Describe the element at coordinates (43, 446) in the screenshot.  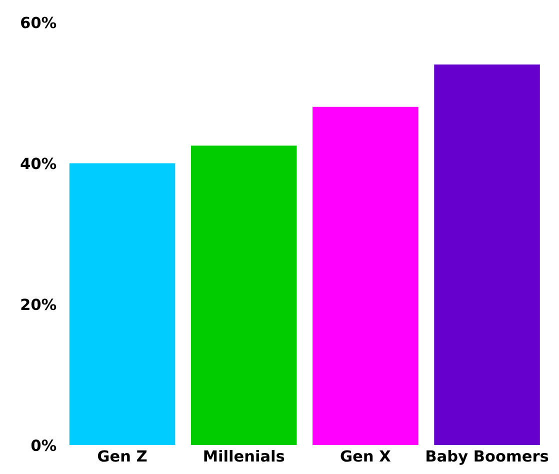
I see `y-tick-label: 0%` at that location.